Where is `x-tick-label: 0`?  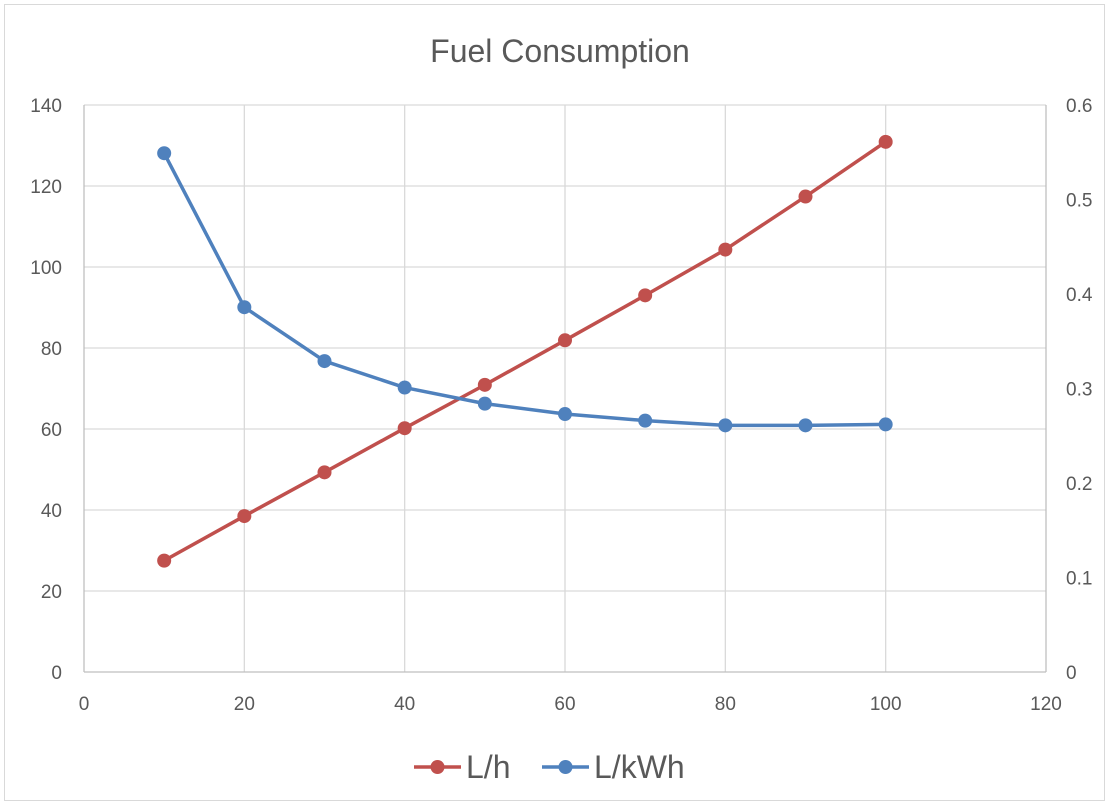 x-tick-label: 0 is located at coordinates (84, 704).